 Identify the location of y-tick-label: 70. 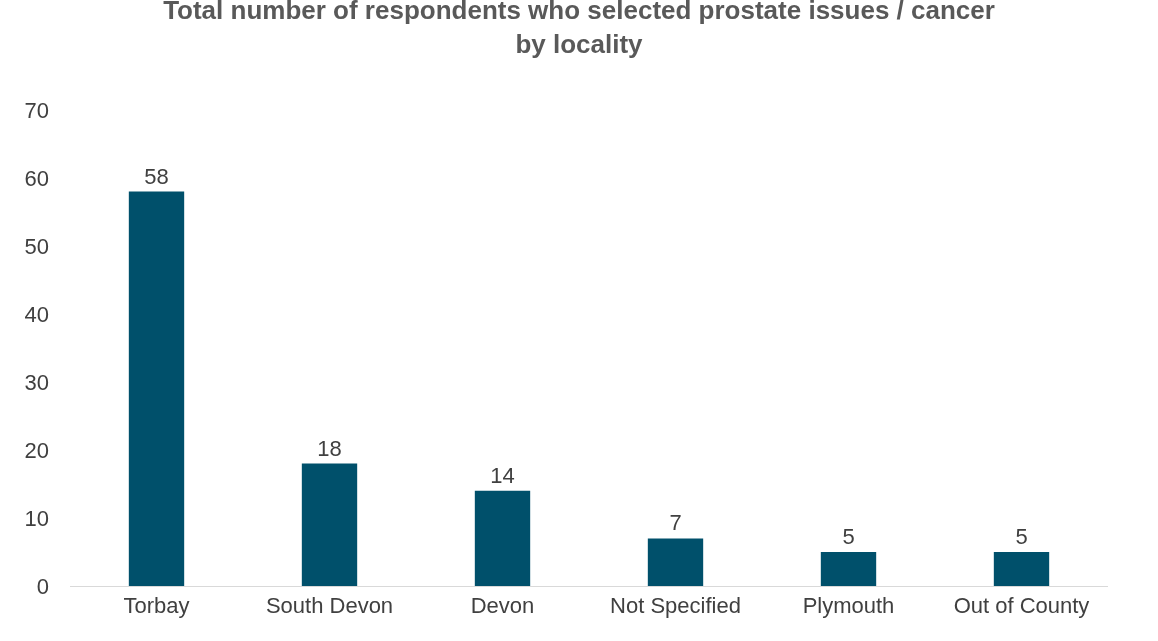
(36, 110).